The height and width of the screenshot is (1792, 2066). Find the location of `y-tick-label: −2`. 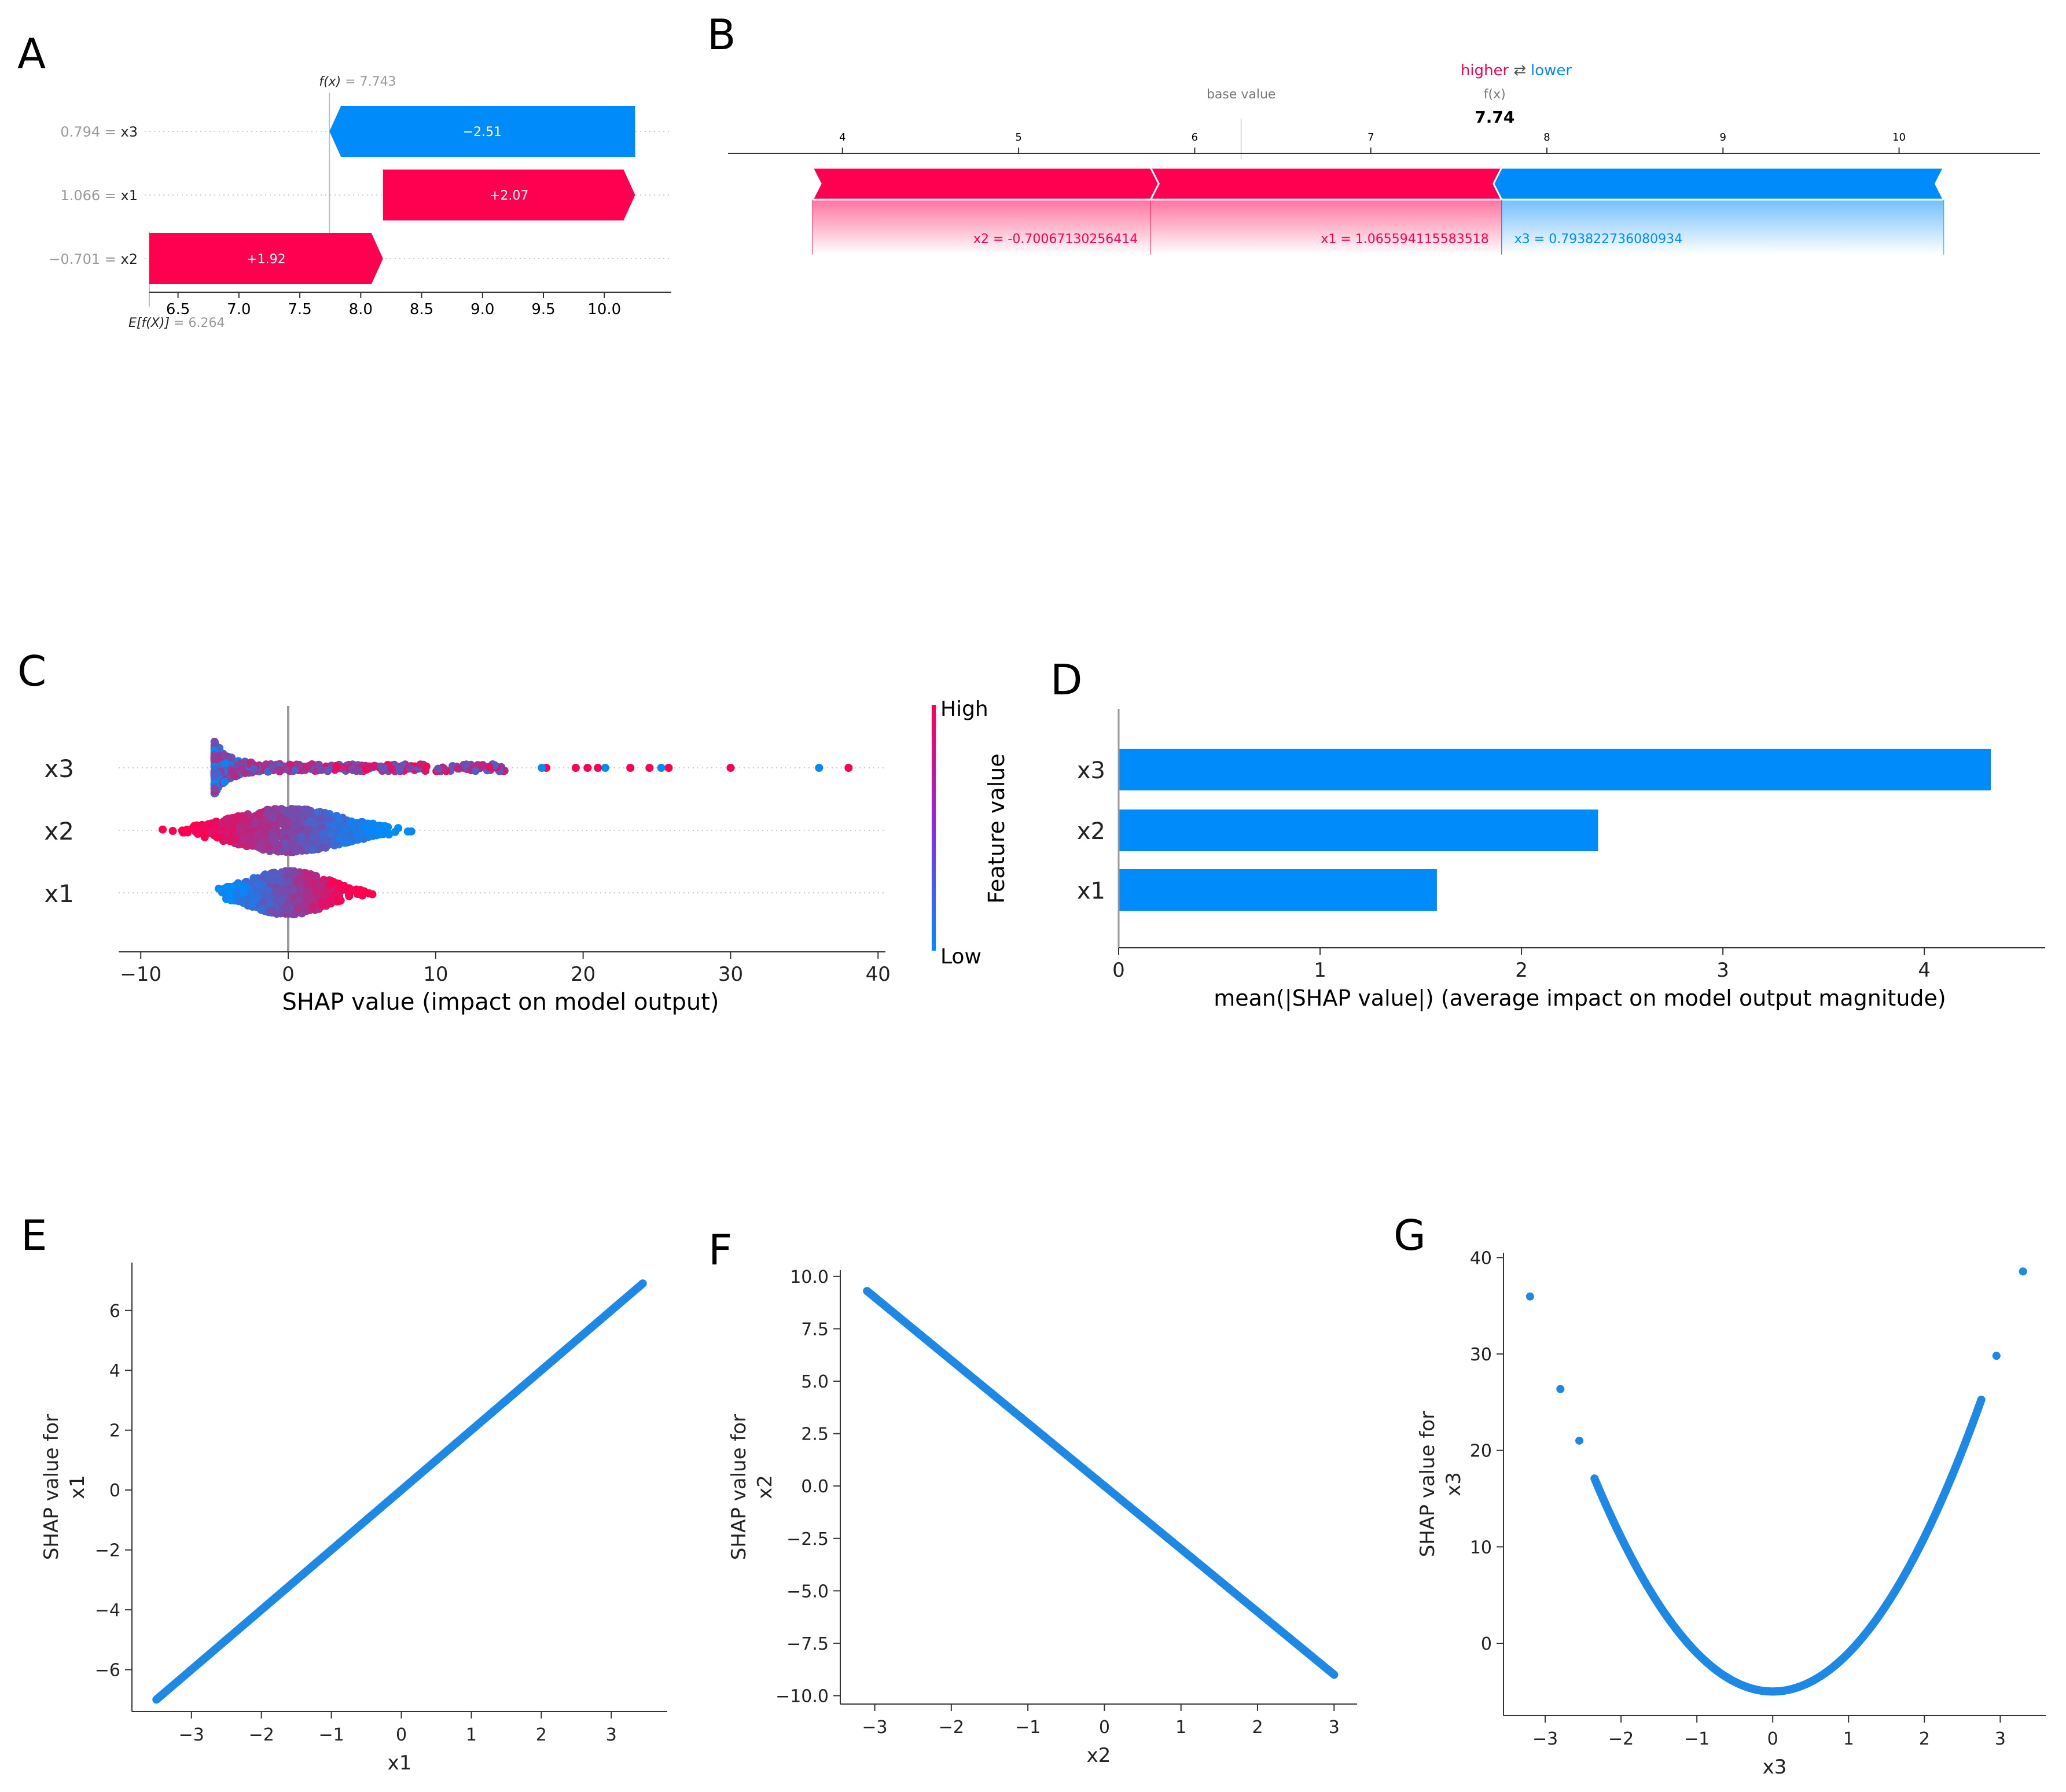

y-tick-label: −2 is located at coordinates (108, 1551).